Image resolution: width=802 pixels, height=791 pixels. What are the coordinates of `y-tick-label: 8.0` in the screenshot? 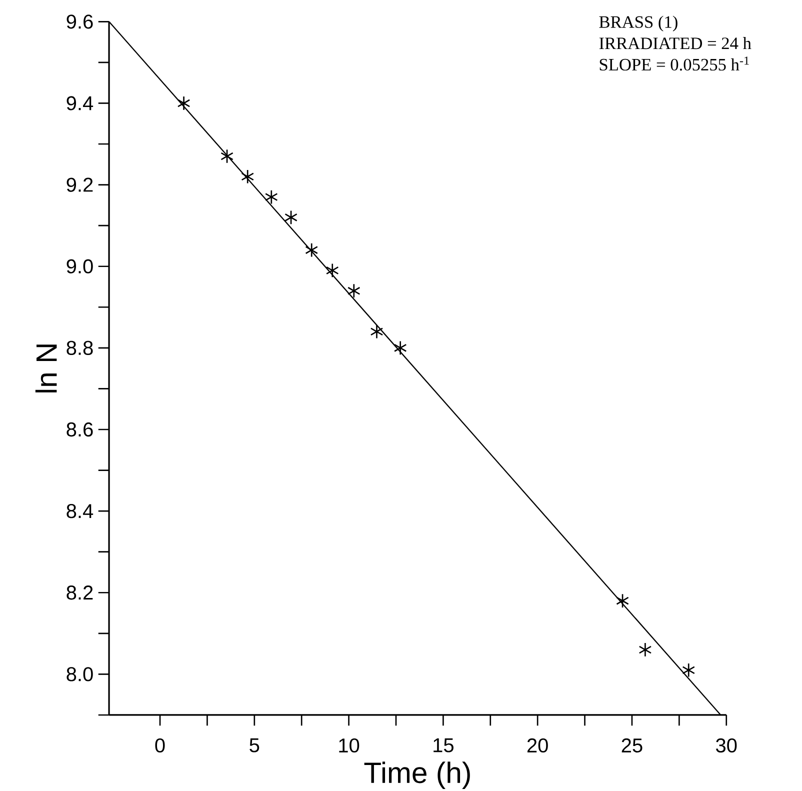 It's located at (79, 674).